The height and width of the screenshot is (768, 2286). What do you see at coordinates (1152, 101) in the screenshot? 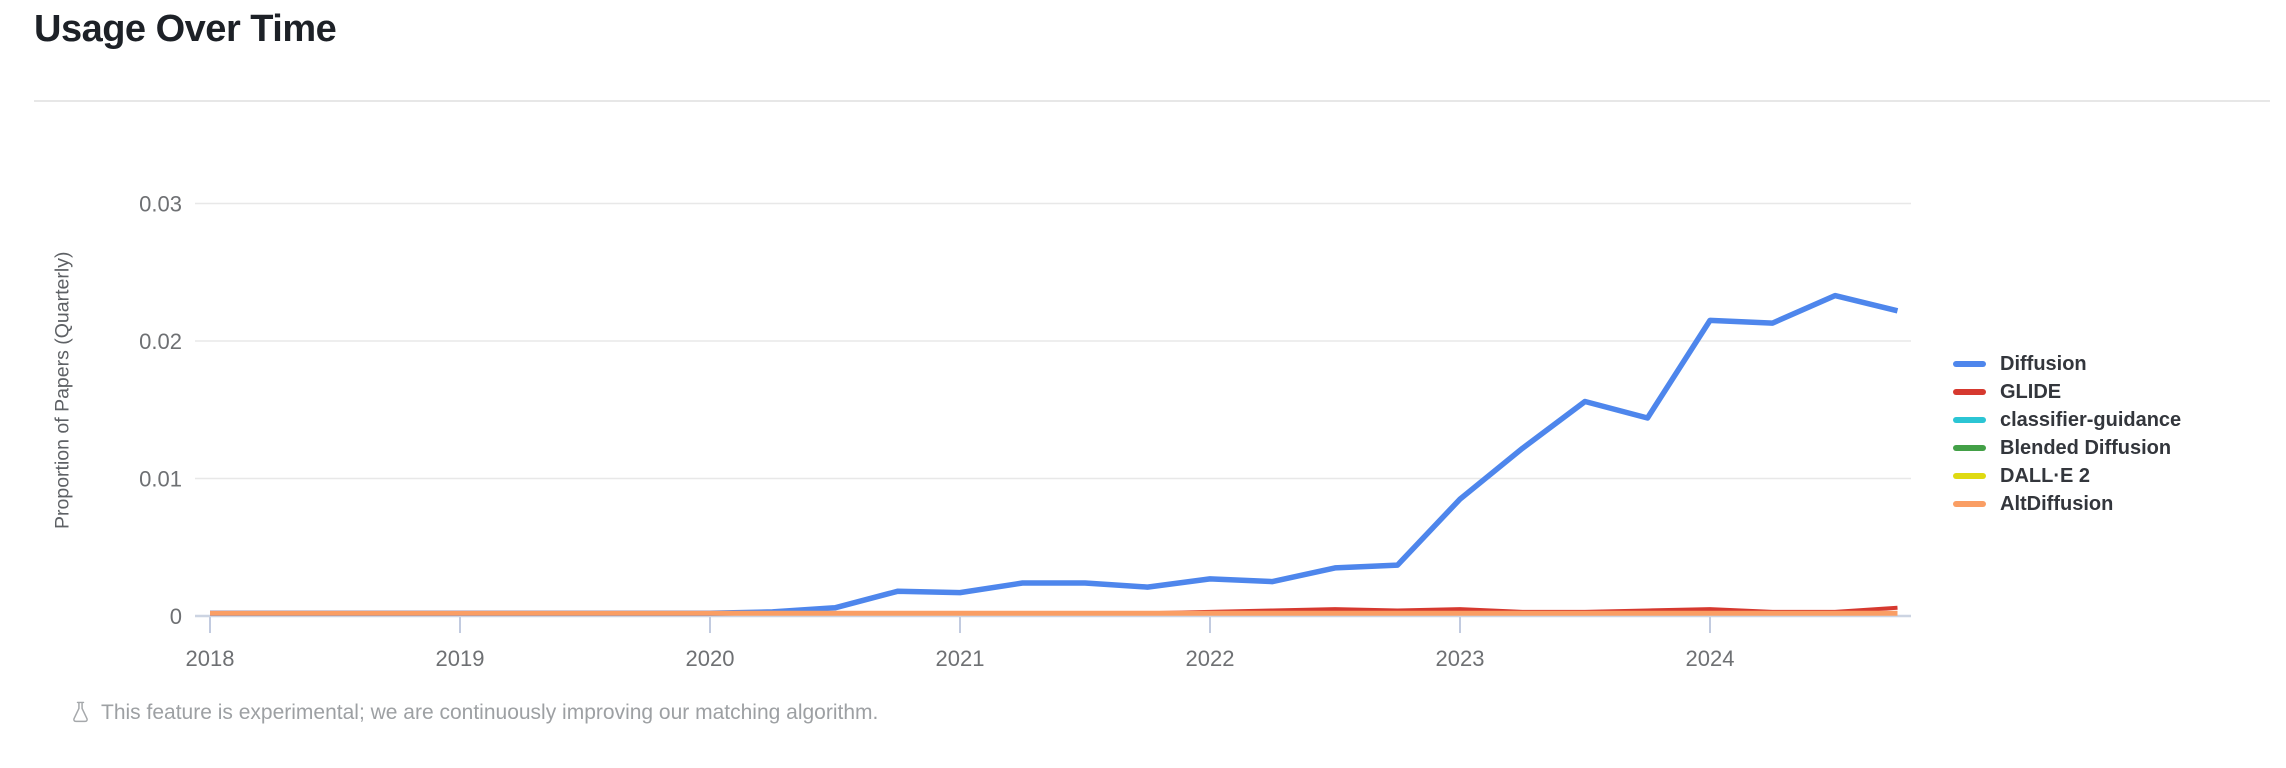
I see `header-divider` at bounding box center [1152, 101].